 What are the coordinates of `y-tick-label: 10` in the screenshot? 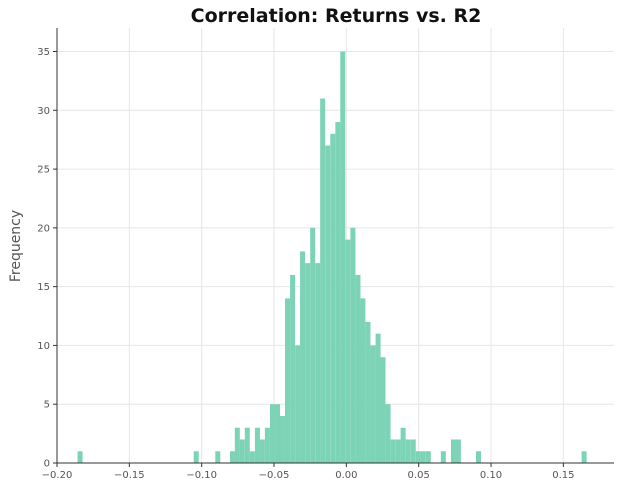 It's located at (43, 346).